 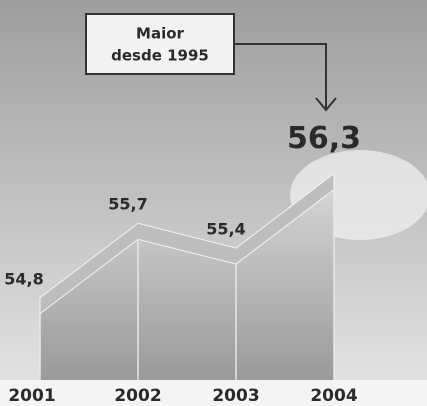 I want to click on footer-band, so click(x=213, y=393).